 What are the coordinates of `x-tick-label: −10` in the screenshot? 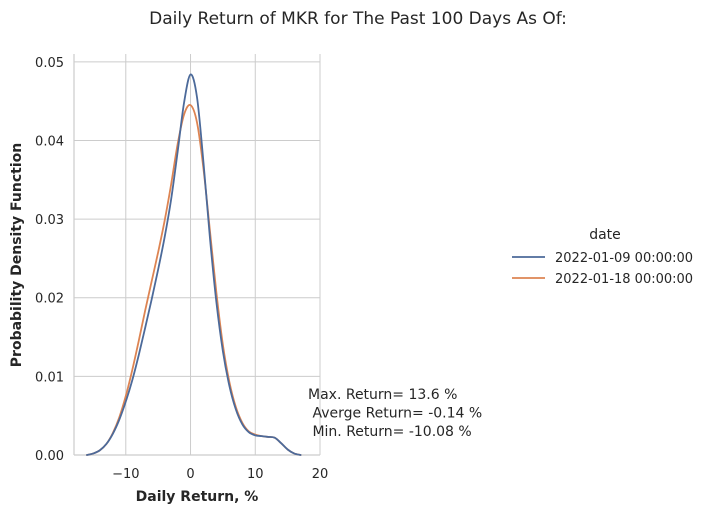 It's located at (125, 474).